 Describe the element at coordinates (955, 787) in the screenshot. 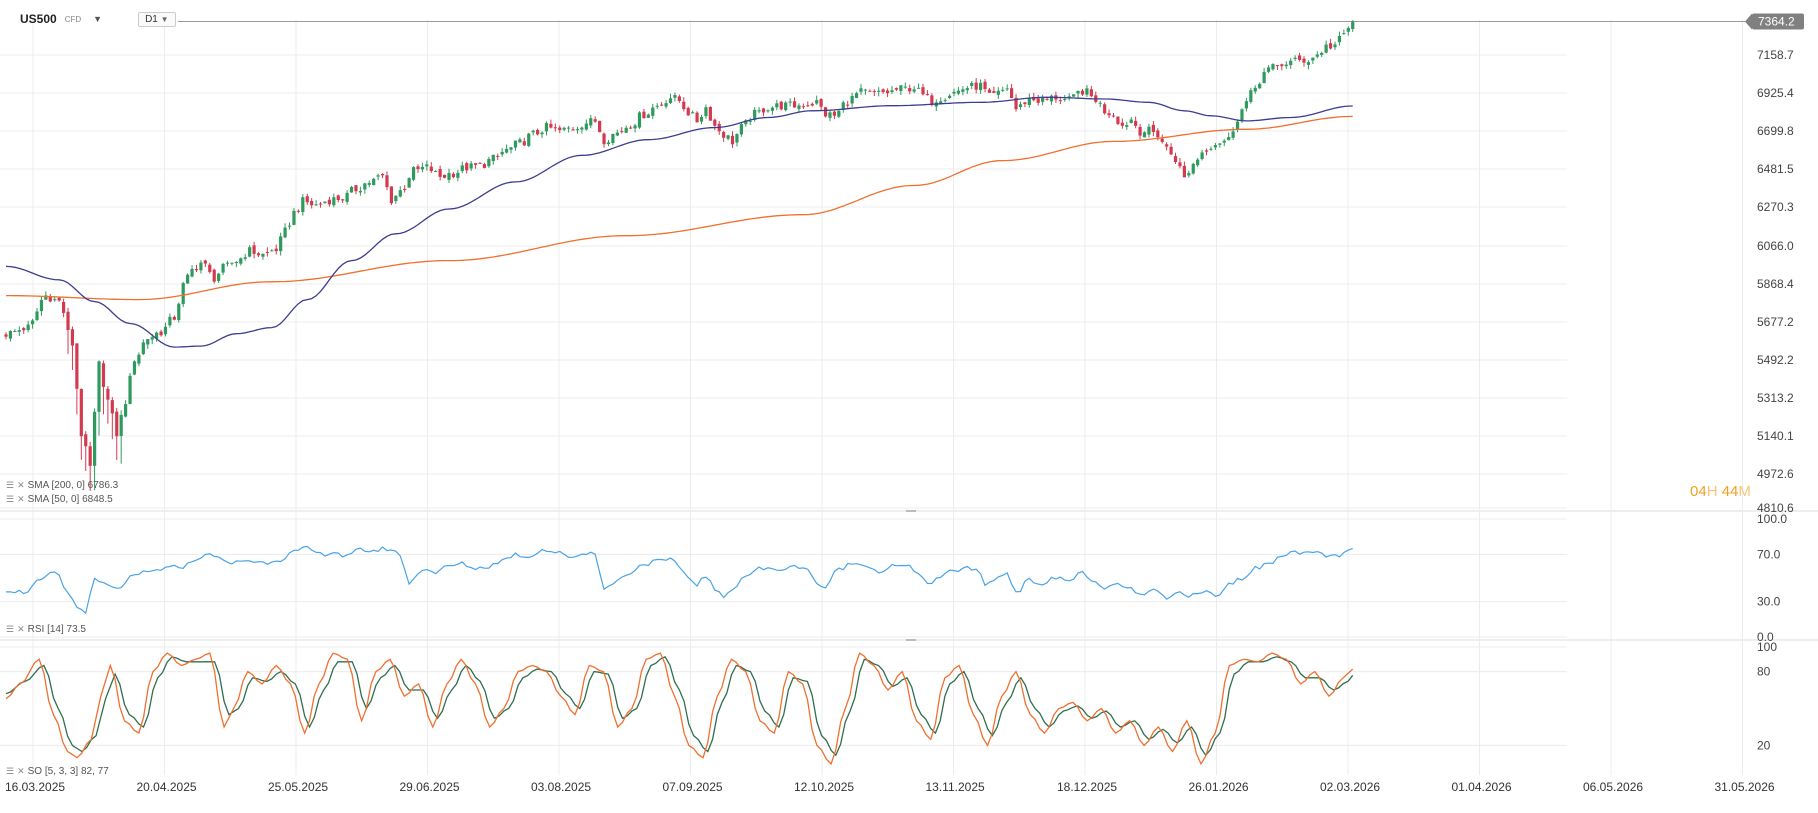

I see `x-tick-label: 13.11.2025` at that location.